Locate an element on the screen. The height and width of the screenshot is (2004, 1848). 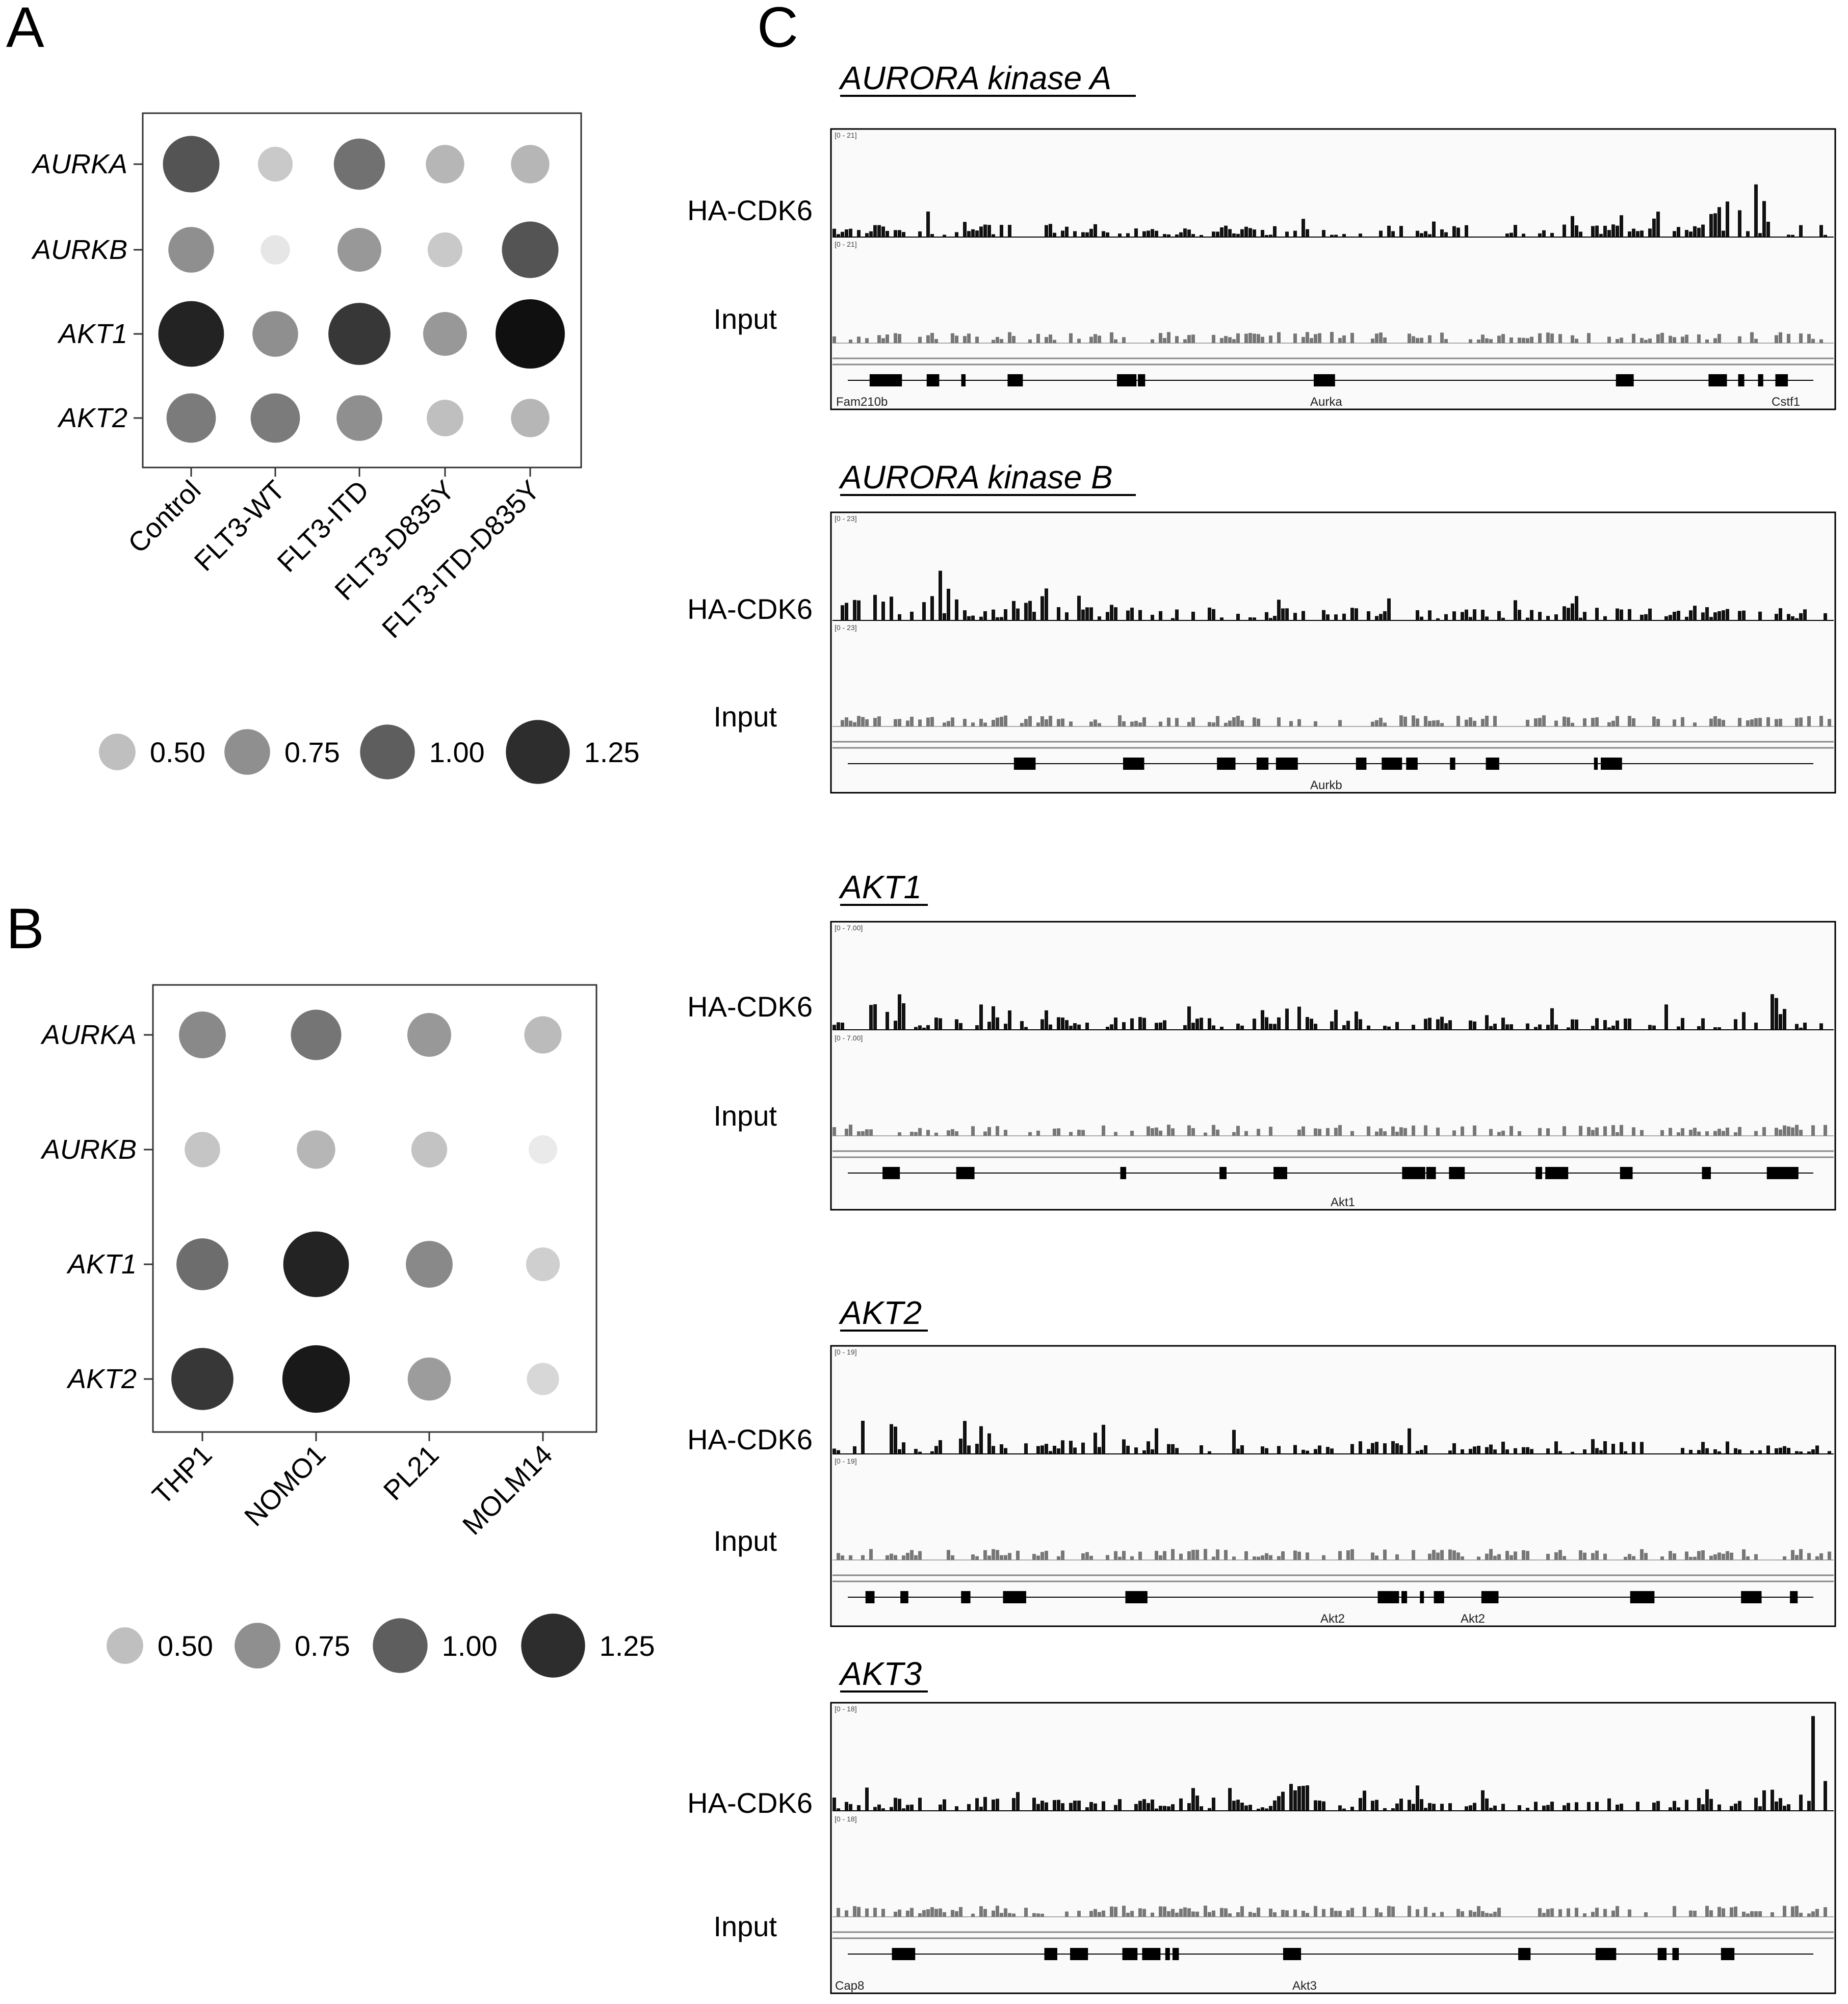
dot-akt2-flt3-d835y is located at coordinates (445, 418).